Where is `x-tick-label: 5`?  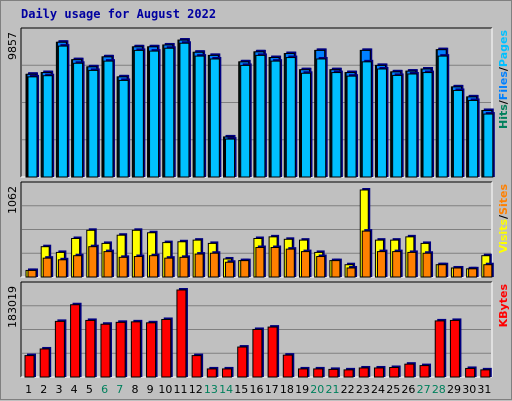 x-tick-label: 5 is located at coordinates (89, 389).